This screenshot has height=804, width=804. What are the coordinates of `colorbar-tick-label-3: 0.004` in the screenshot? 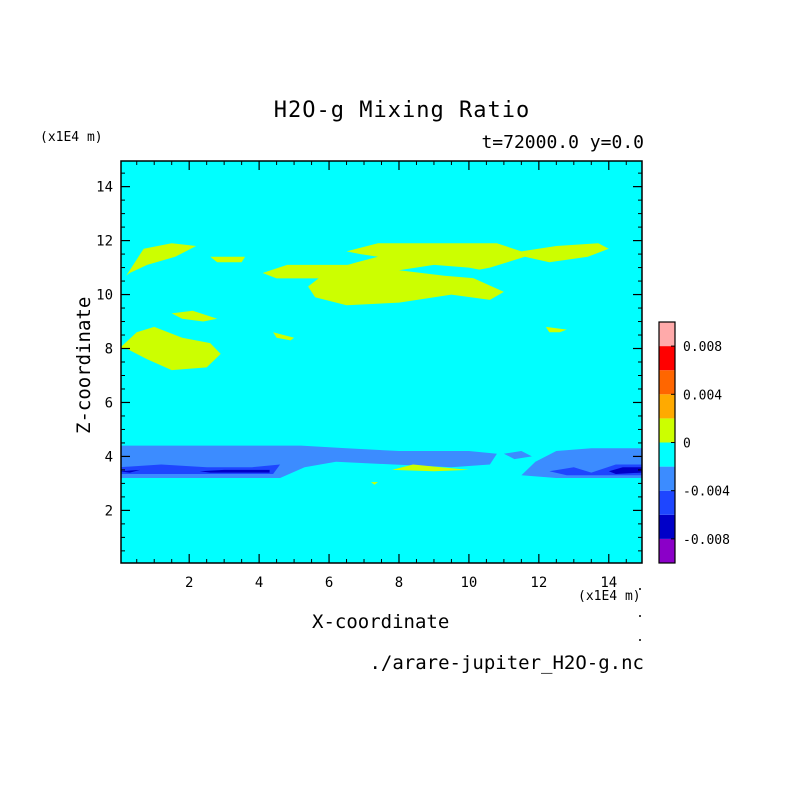 It's located at (702, 395).